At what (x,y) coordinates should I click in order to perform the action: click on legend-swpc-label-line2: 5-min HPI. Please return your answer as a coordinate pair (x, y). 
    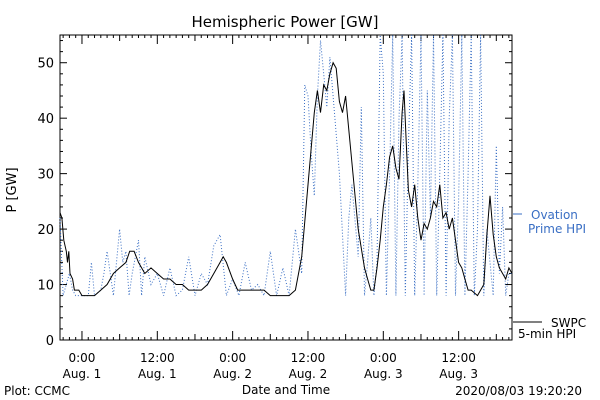
    Looking at the image, I should click on (547, 334).